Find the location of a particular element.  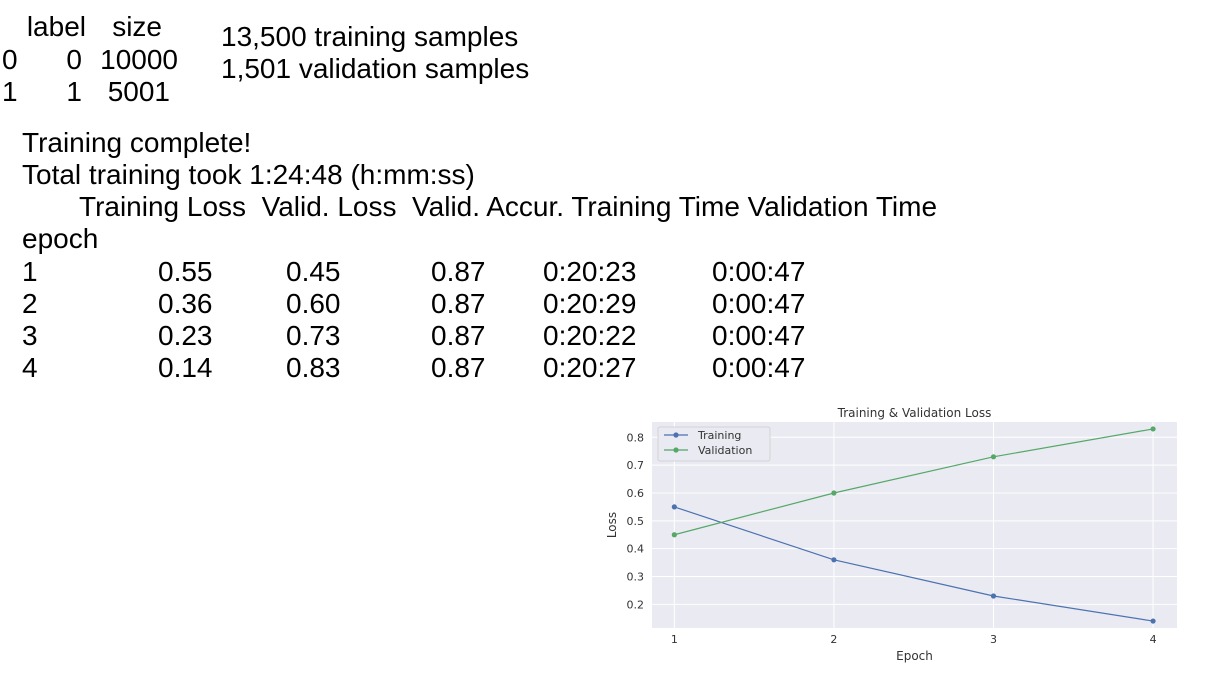

stats-cell-train-time: 0:20:22 is located at coordinates (590, 335).